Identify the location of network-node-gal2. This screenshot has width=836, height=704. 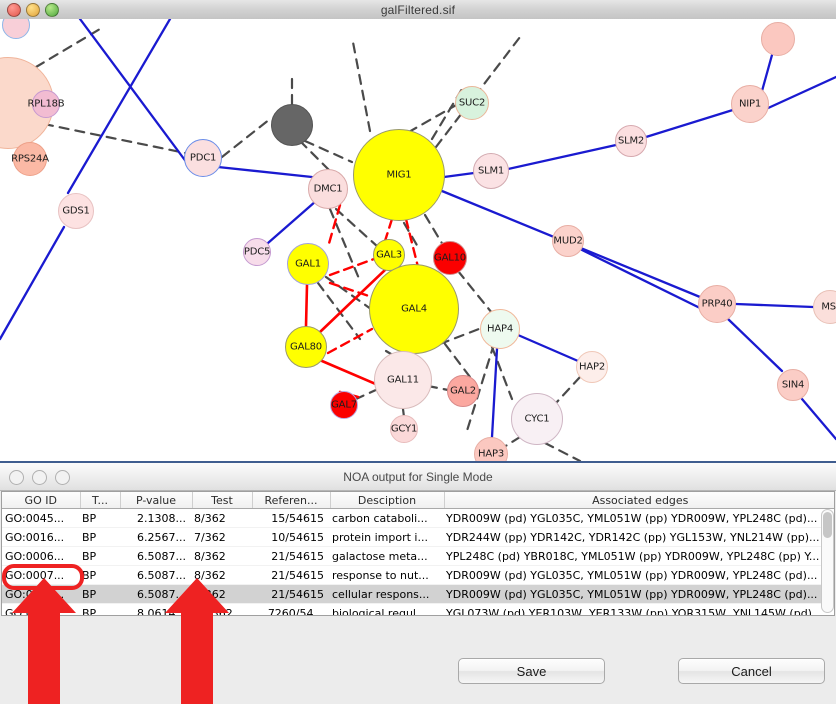
(463, 391).